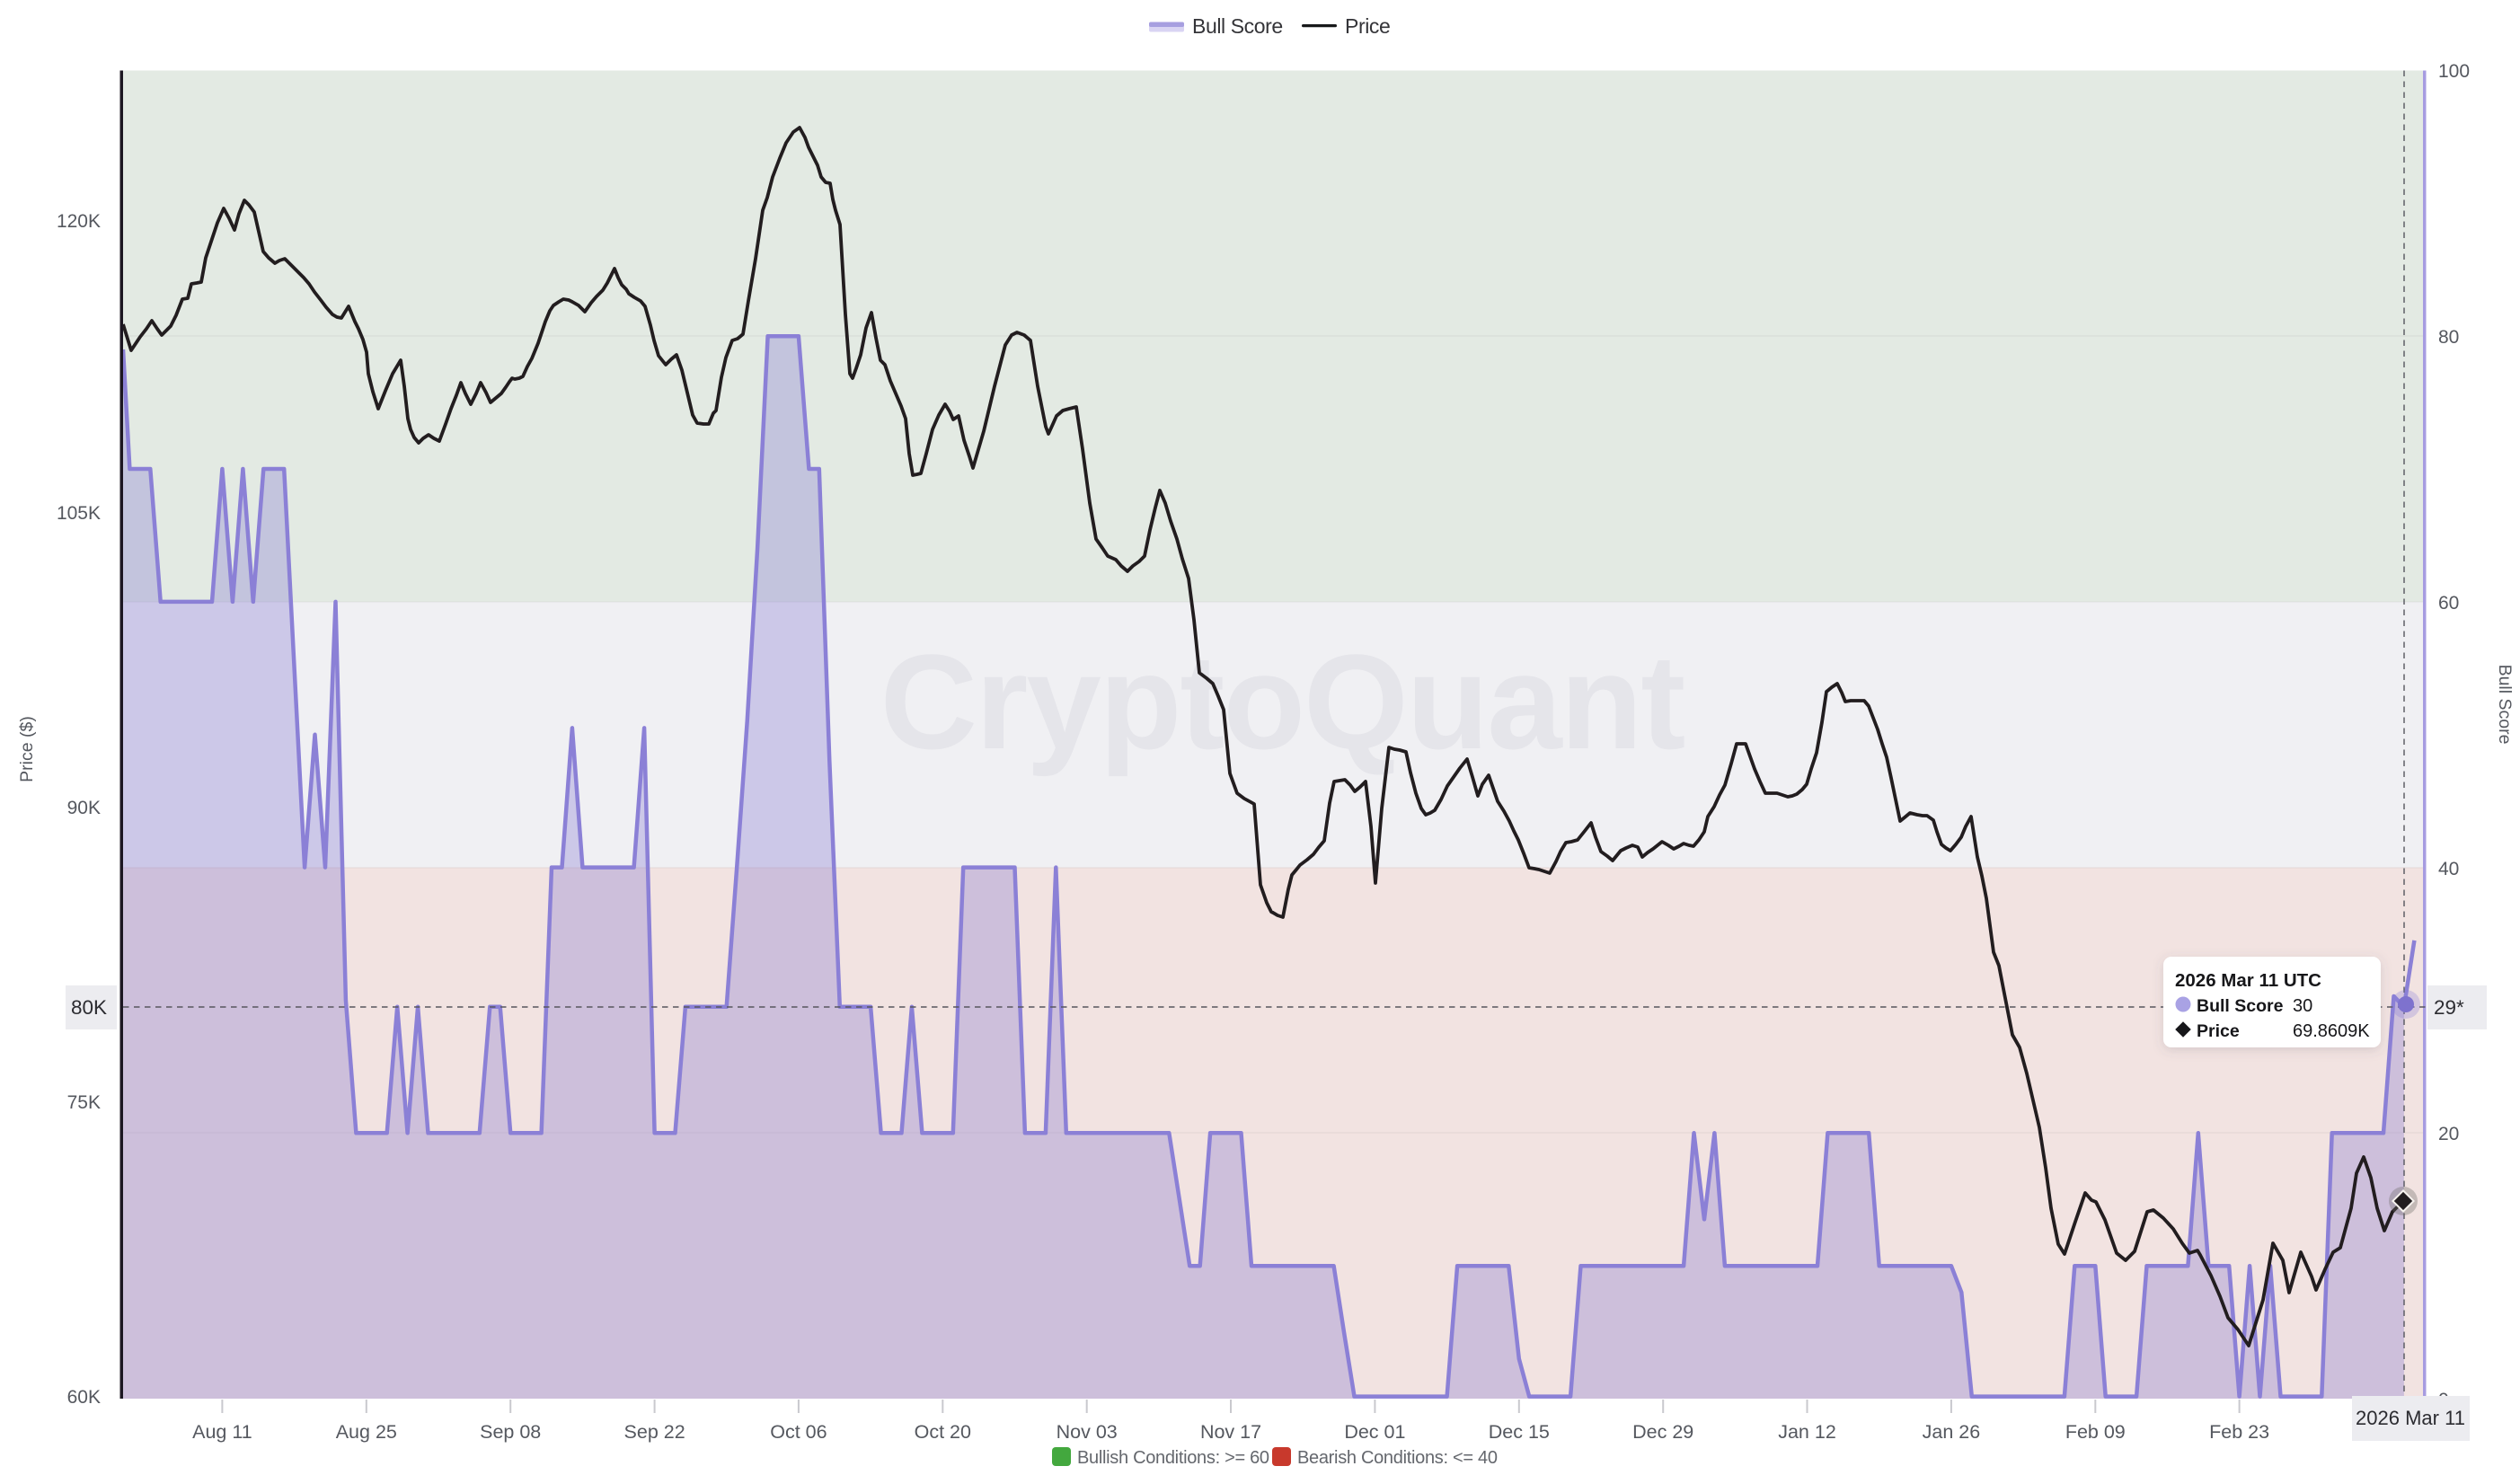  Describe the element at coordinates (79, 221) in the screenshot. I see `svg-text: 120K` at that location.